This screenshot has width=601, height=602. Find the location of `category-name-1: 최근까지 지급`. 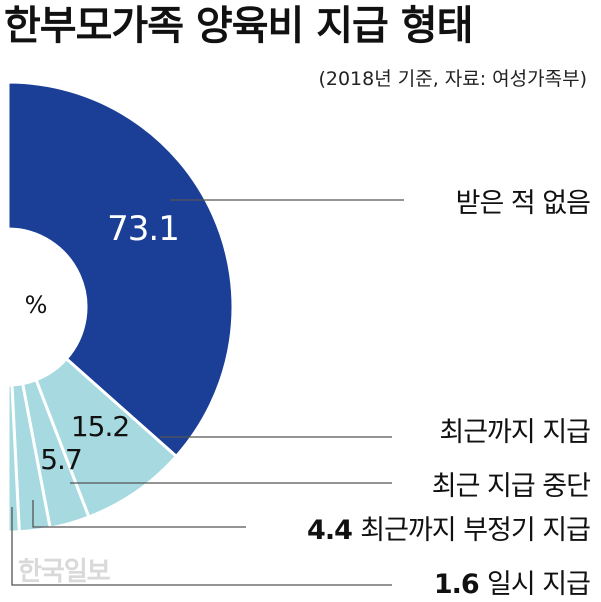

category-name-1: 최근까지 지급 is located at coordinates (514, 432).